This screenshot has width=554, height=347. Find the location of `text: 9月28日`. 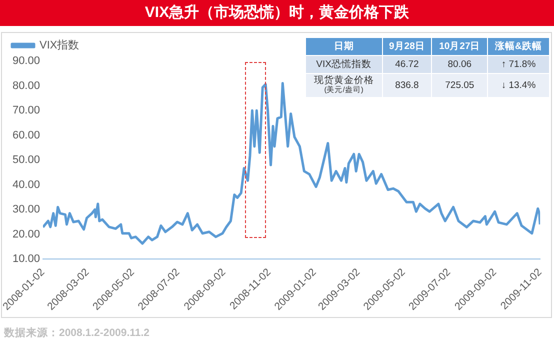

text: 9月28日 is located at coordinates (407, 47).